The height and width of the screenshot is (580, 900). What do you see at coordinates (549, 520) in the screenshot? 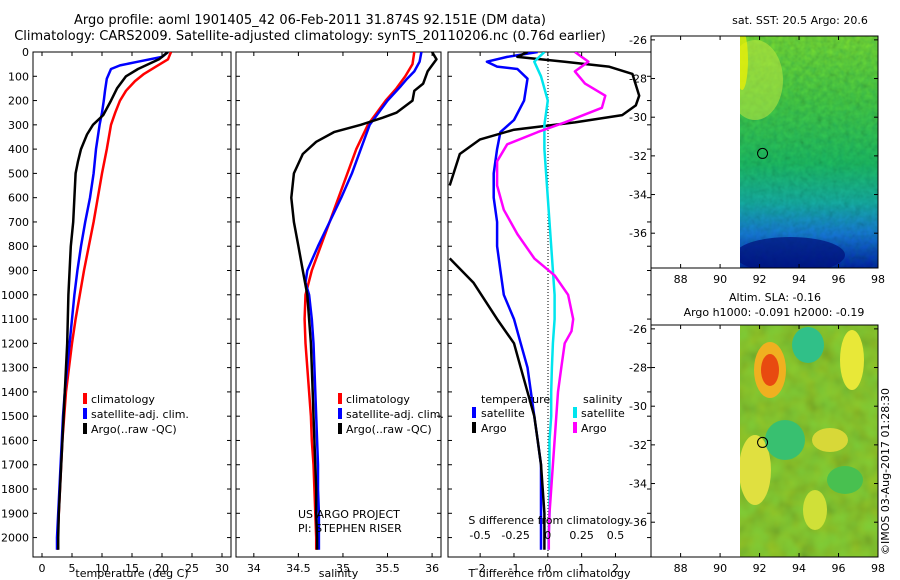
I see `s-axis-label: S difference from climatology` at bounding box center [549, 520].